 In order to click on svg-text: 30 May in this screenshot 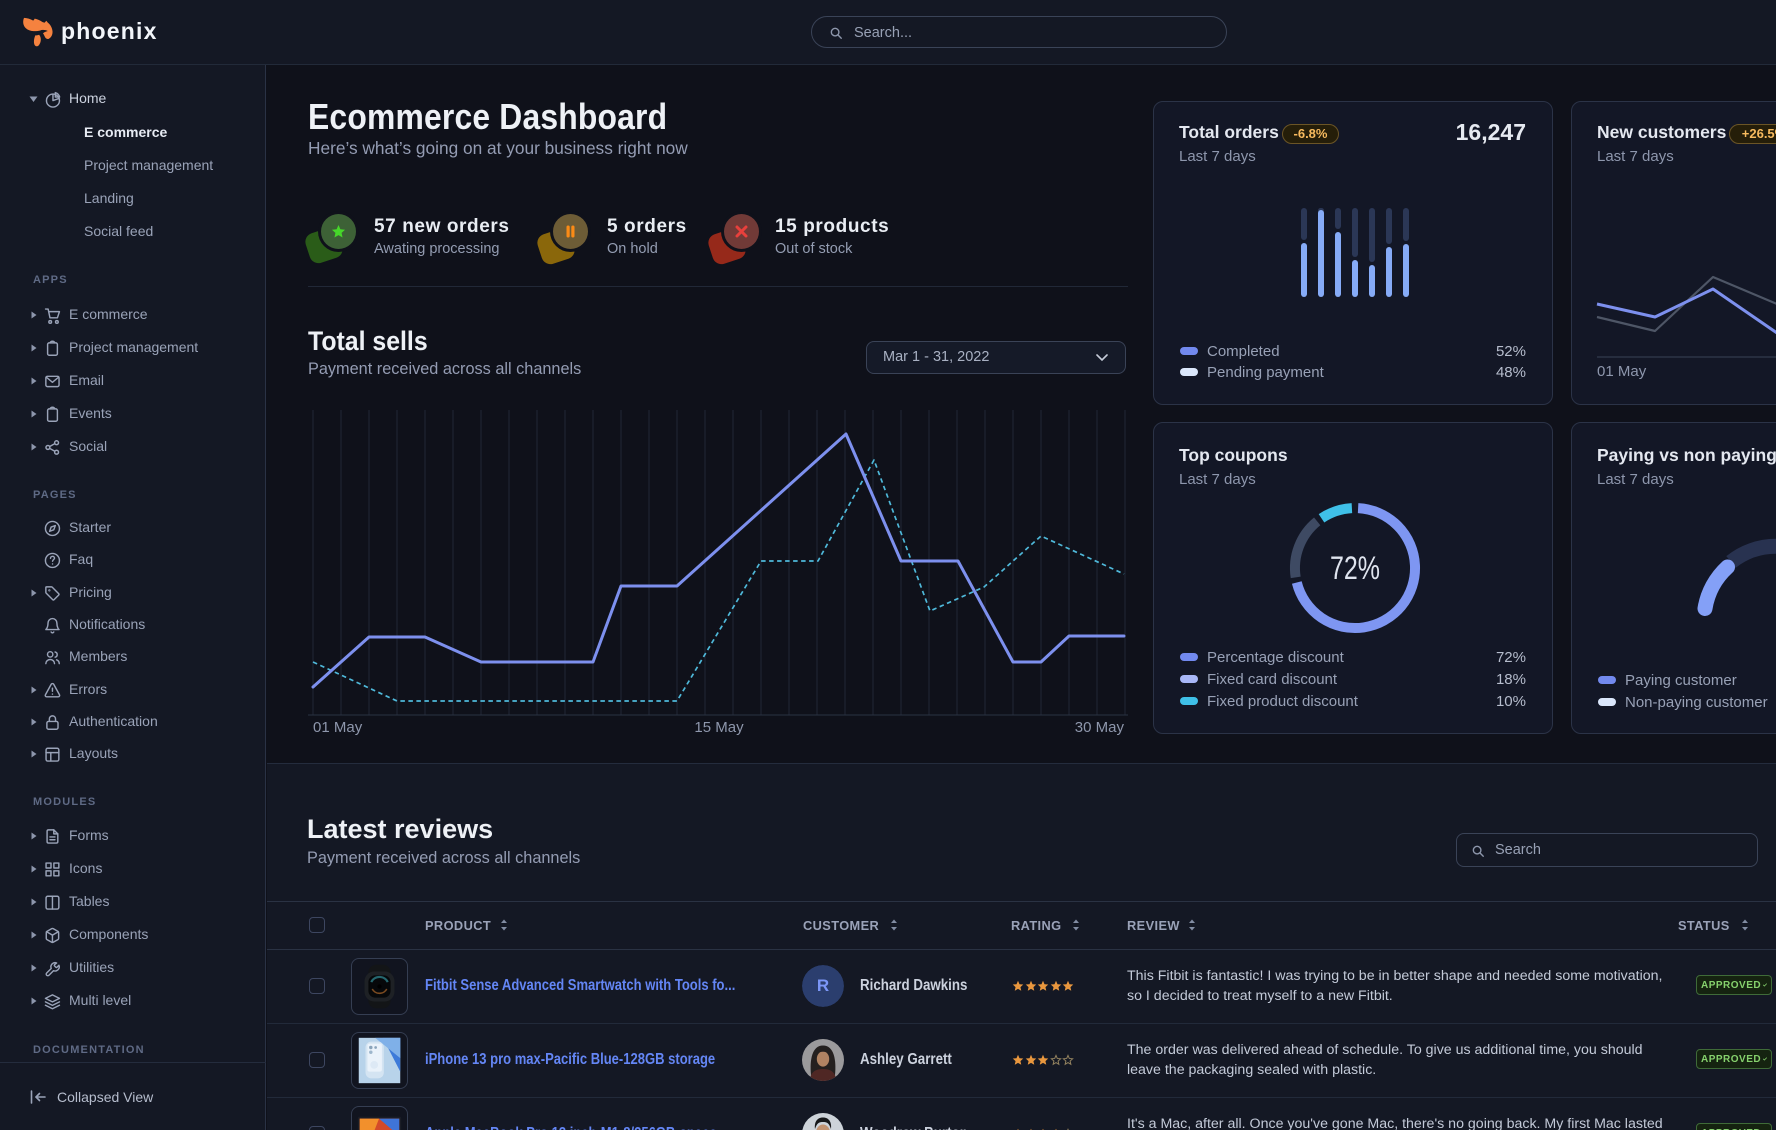, I will do `click(1100, 727)`.